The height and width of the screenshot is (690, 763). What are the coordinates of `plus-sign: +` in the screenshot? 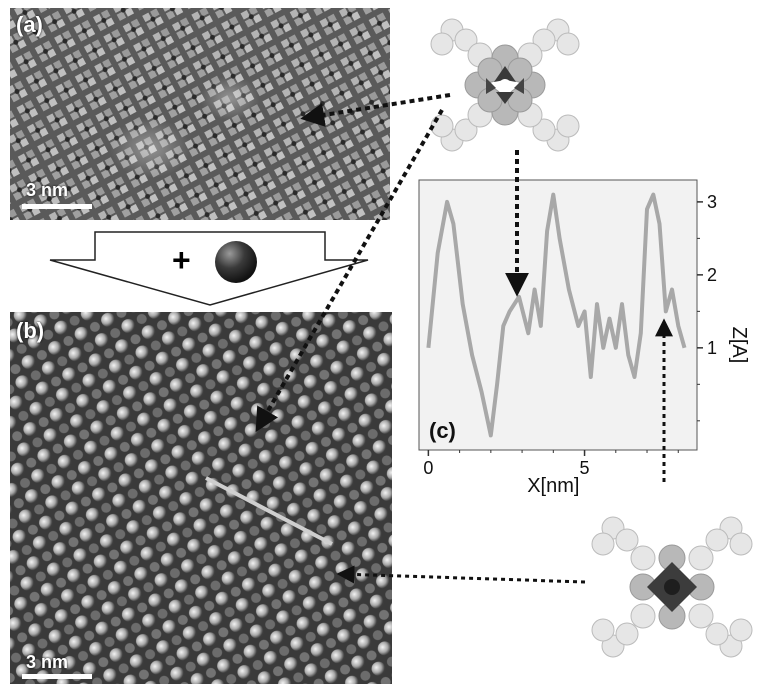 It's located at (181, 260).